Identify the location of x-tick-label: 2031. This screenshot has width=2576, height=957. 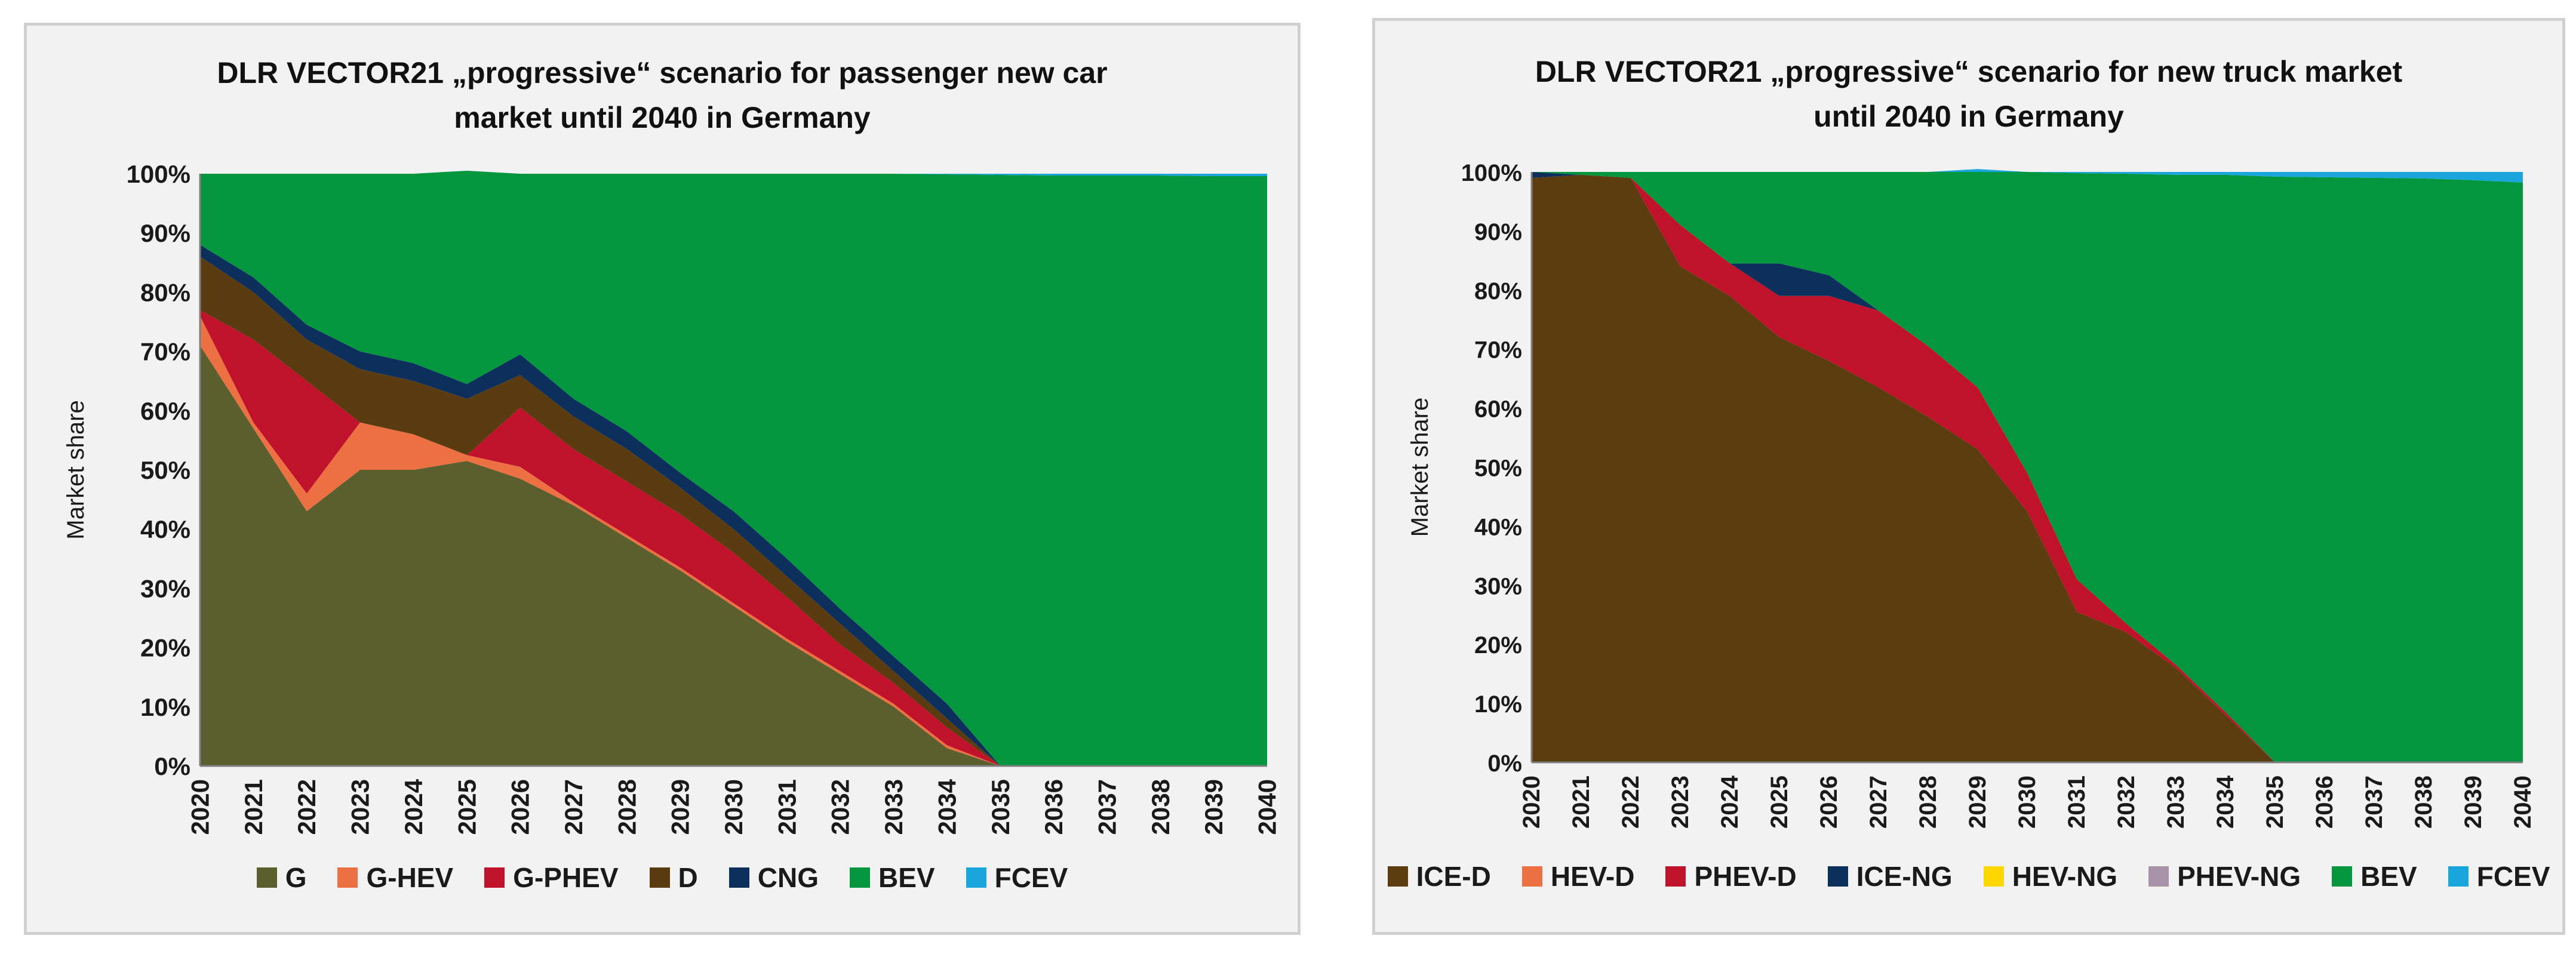
(2077, 802).